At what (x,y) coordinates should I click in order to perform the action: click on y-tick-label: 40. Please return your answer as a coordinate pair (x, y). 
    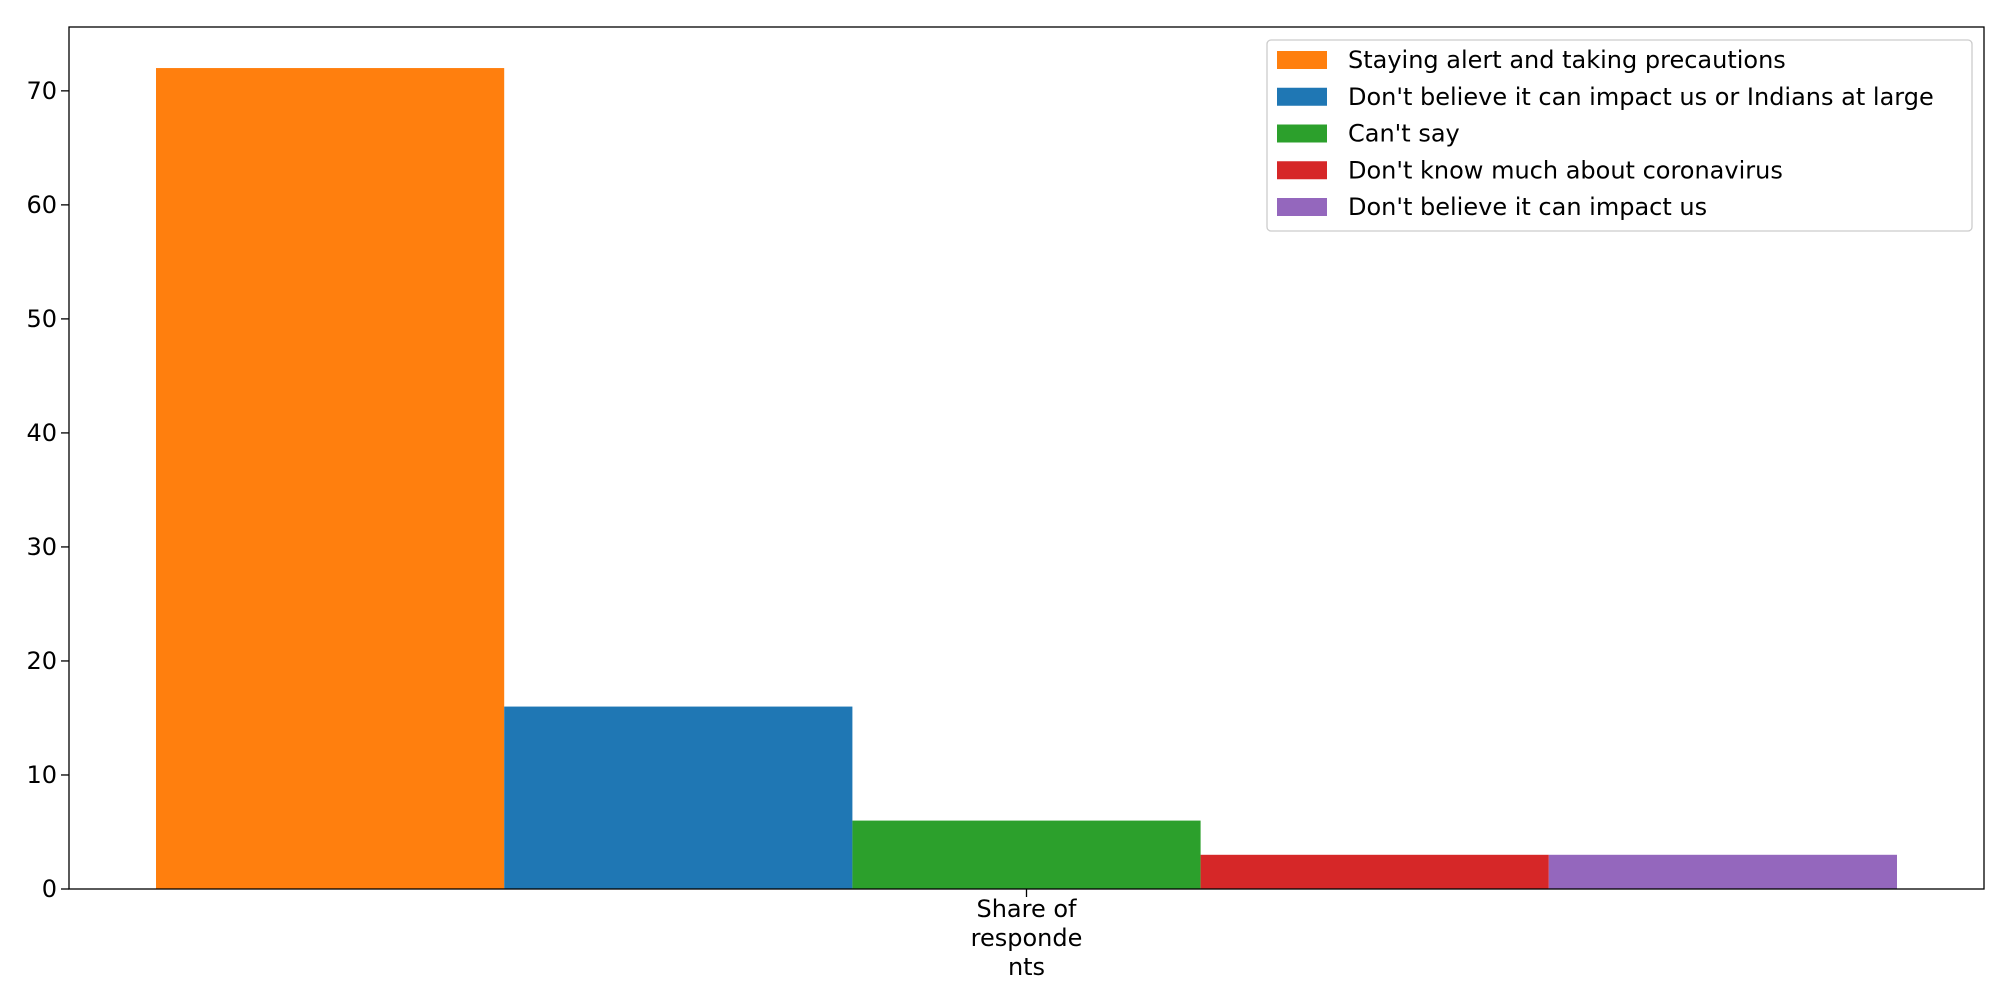
    Looking at the image, I should click on (41, 433).